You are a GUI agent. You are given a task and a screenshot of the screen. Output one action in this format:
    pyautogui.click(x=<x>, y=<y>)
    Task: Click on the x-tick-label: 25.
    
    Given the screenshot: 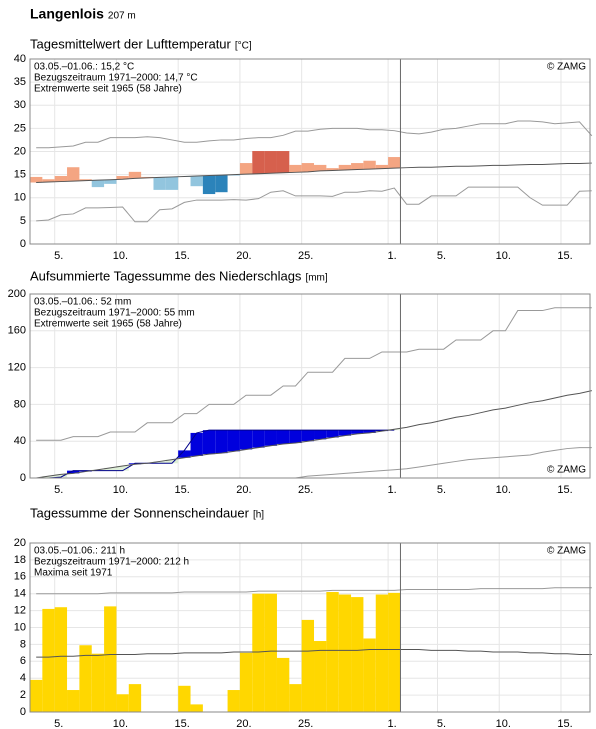 What is the action you would take?
    pyautogui.click(x=305, y=490)
    